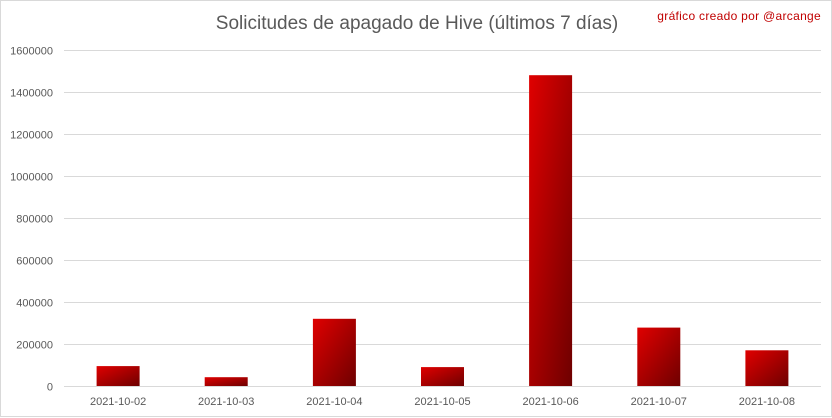 The height and width of the screenshot is (418, 832). Describe the element at coordinates (334, 402) in the screenshot. I see `x-tick-label: 2021-10-04` at that location.